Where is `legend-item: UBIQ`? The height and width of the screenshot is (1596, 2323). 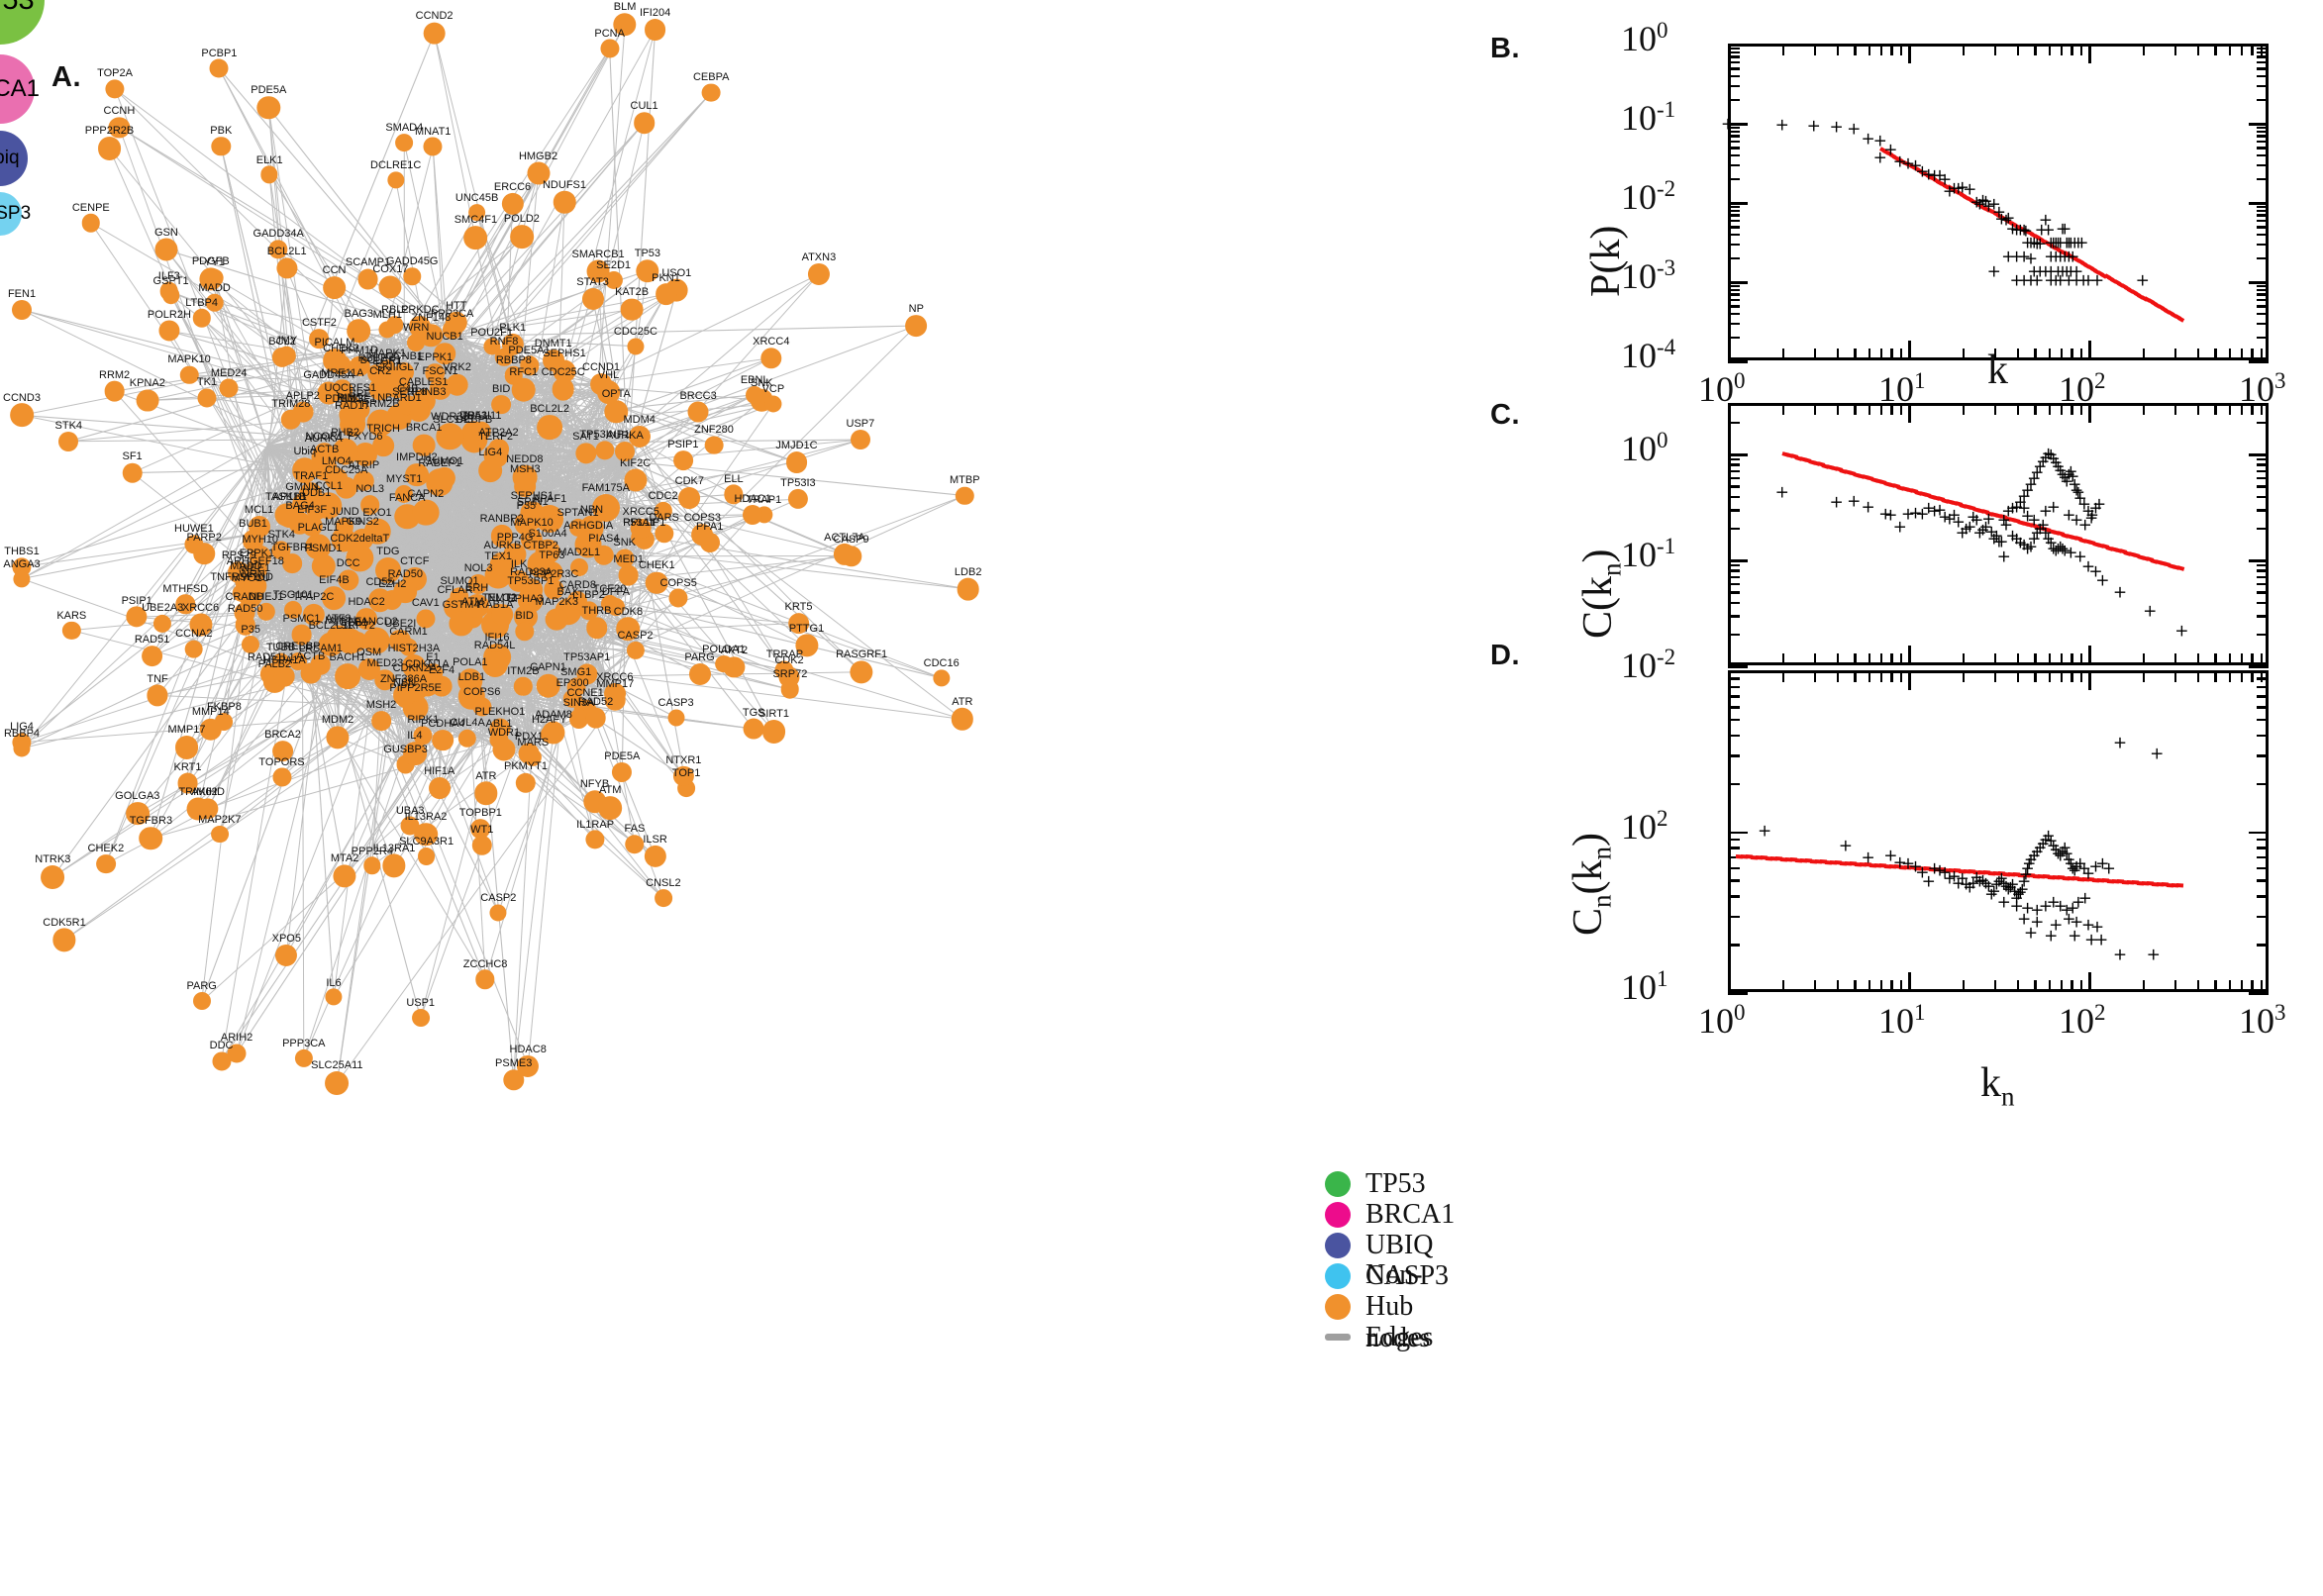 legend-item: UBIQ is located at coordinates (1395, 1245).